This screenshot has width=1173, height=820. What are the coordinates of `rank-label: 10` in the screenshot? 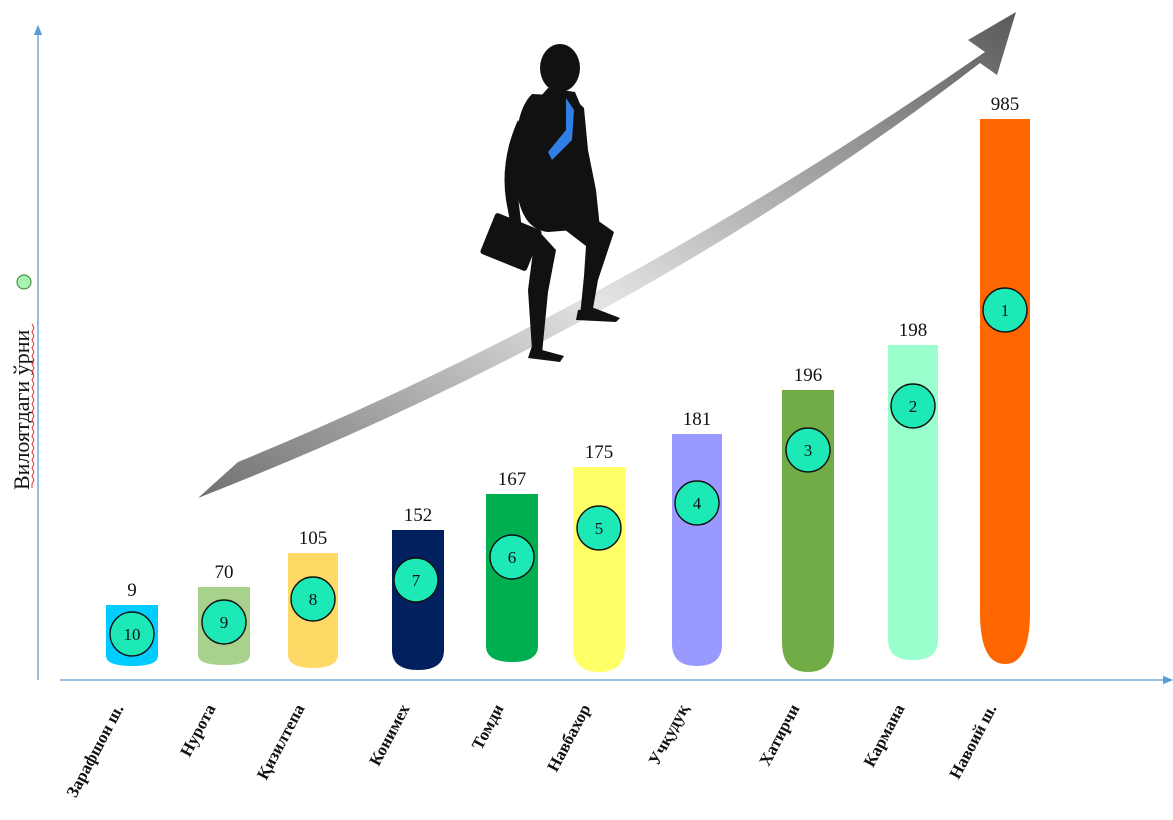 It's located at (132, 634).